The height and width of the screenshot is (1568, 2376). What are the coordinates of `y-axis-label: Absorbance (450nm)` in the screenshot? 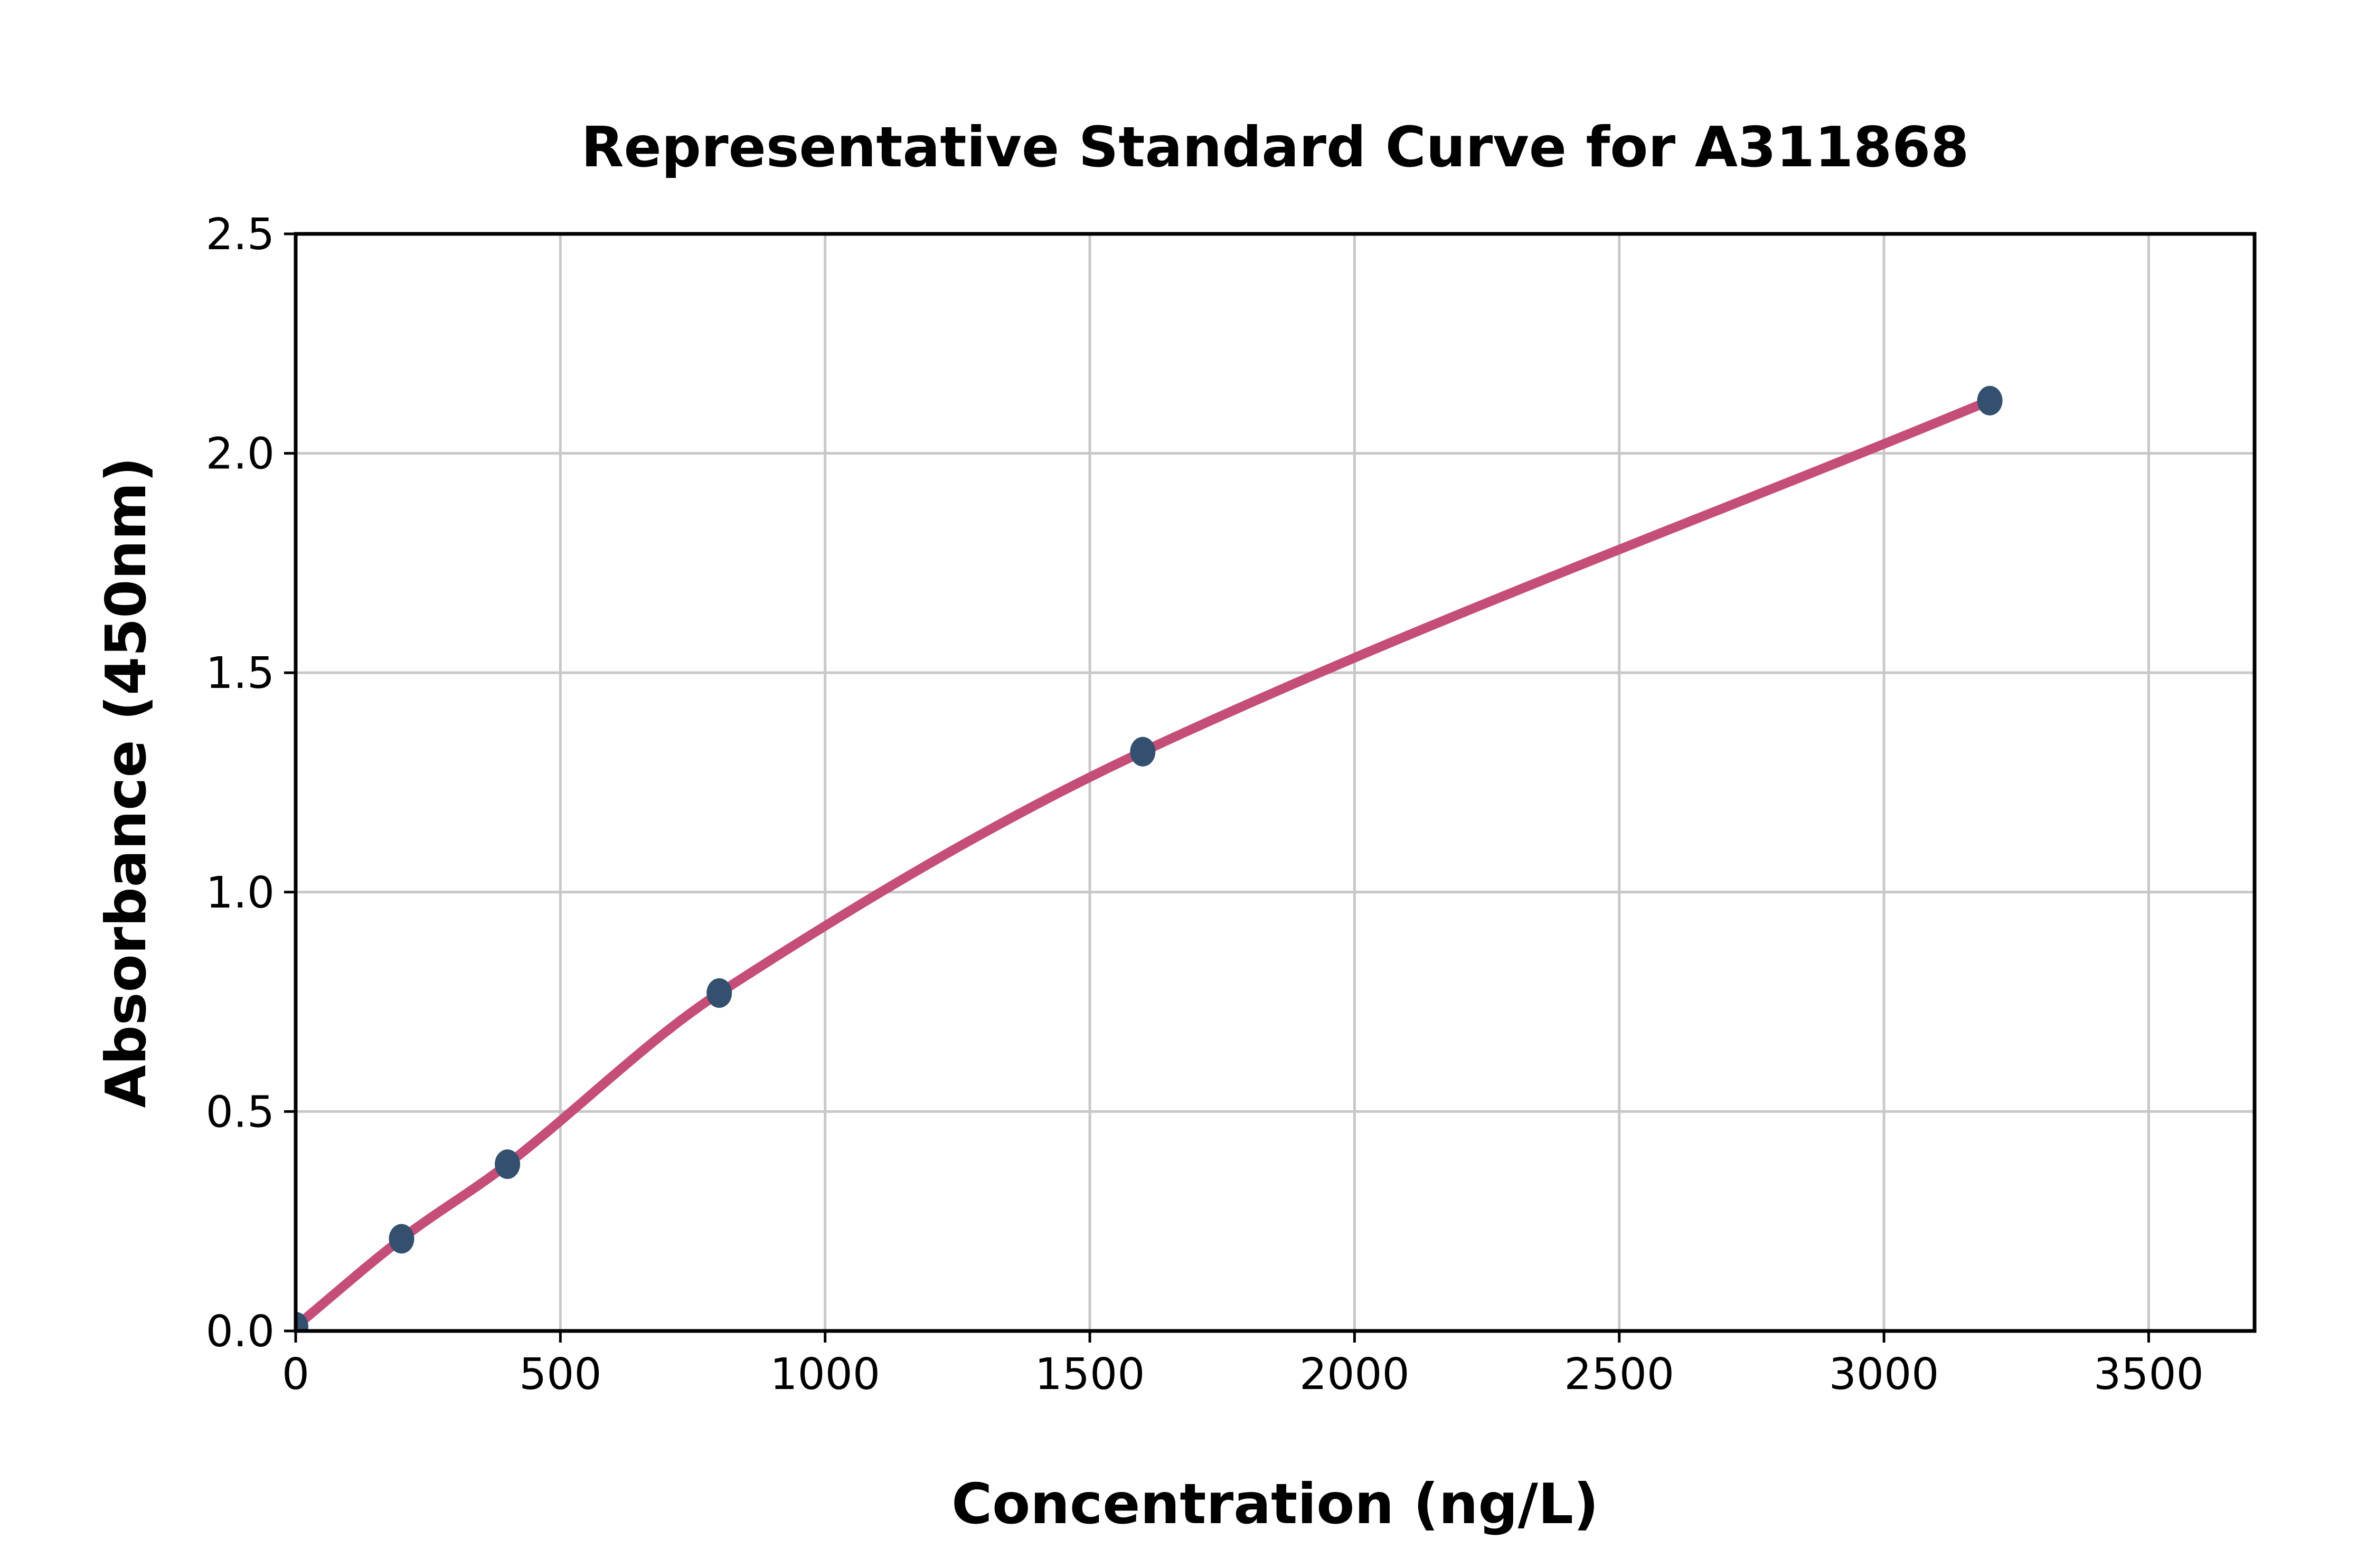 It's located at (126, 782).